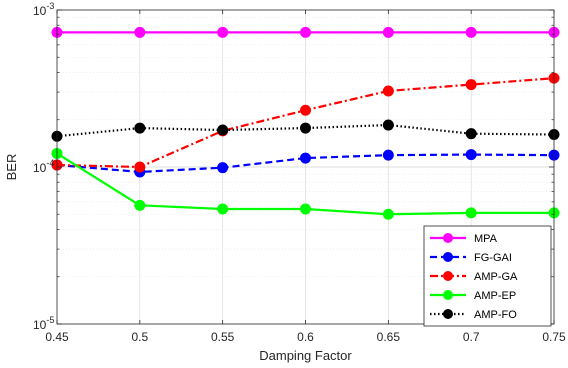  Describe the element at coordinates (305, 355) in the screenshot. I see `x-axis-label: Damping Factor` at that location.